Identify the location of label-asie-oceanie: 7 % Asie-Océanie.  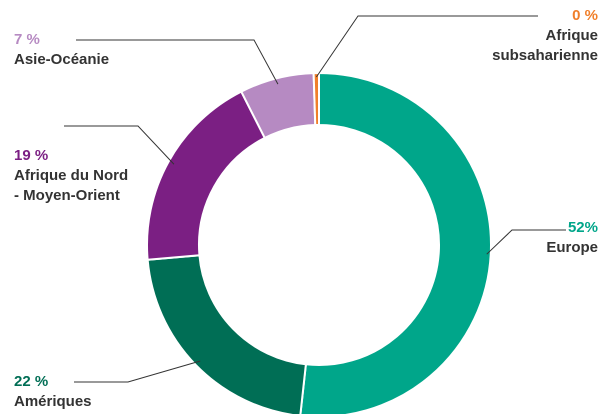
(61, 50).